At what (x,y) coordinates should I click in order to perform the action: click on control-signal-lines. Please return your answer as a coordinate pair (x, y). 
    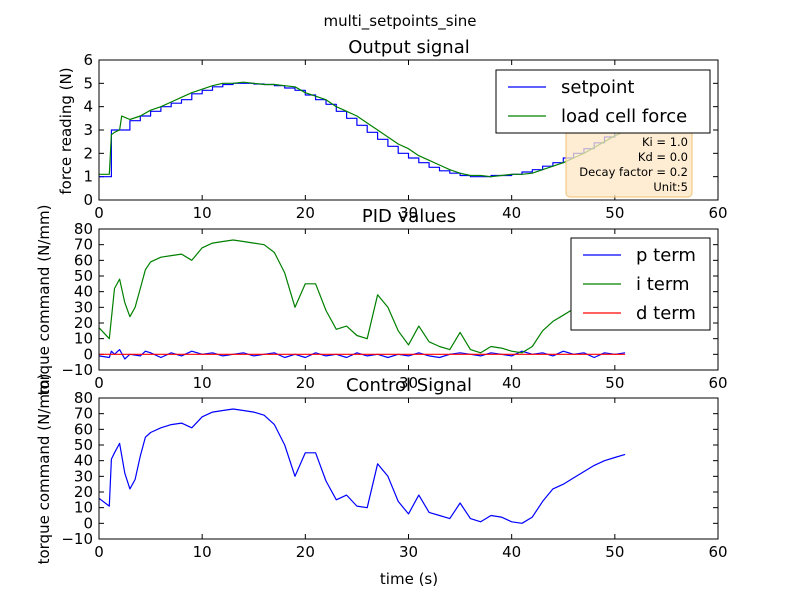
    Looking at the image, I should click on (362, 466).